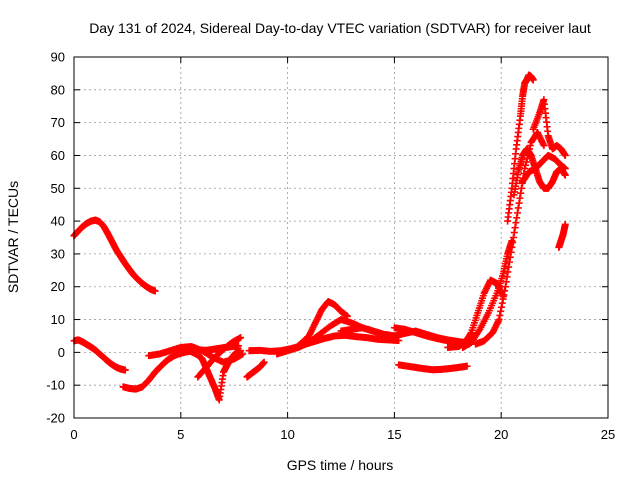 The height and width of the screenshot is (480, 640). Describe the element at coordinates (180, 434) in the screenshot. I see `x-tick-label: 5` at that location.